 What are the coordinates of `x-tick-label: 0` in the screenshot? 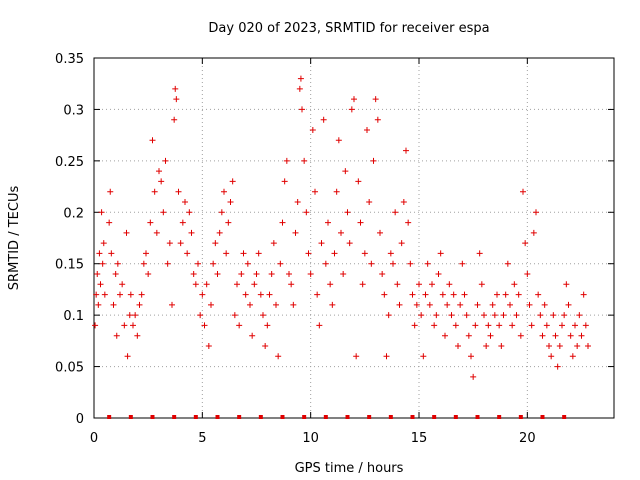 It's located at (94, 438).